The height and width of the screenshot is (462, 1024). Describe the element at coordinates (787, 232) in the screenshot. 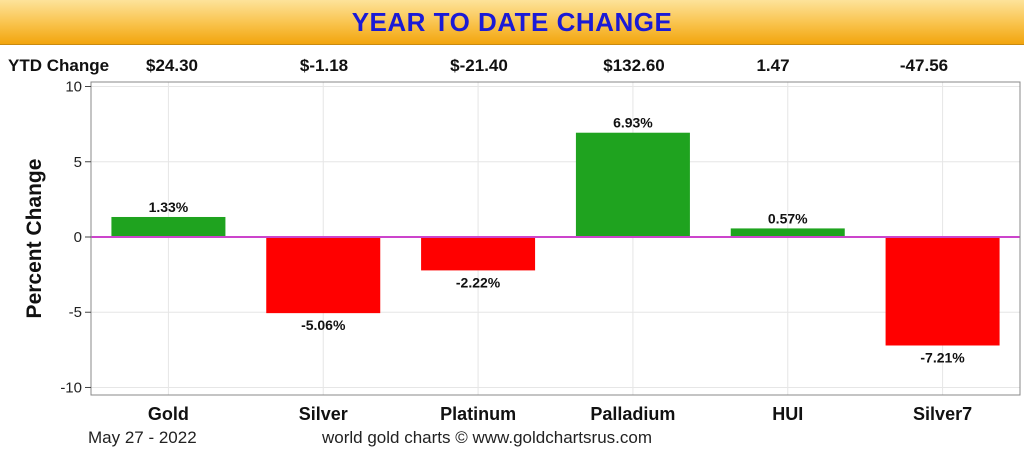

I see `bar-hui` at that location.